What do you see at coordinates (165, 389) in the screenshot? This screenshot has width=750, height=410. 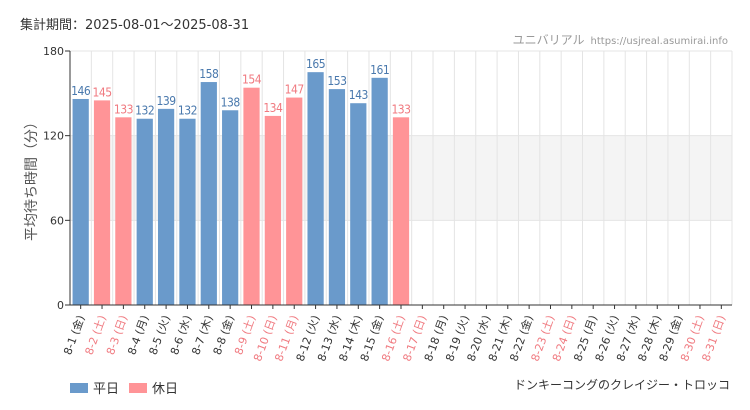 I see `legend-label-holiday: 休日` at bounding box center [165, 389].